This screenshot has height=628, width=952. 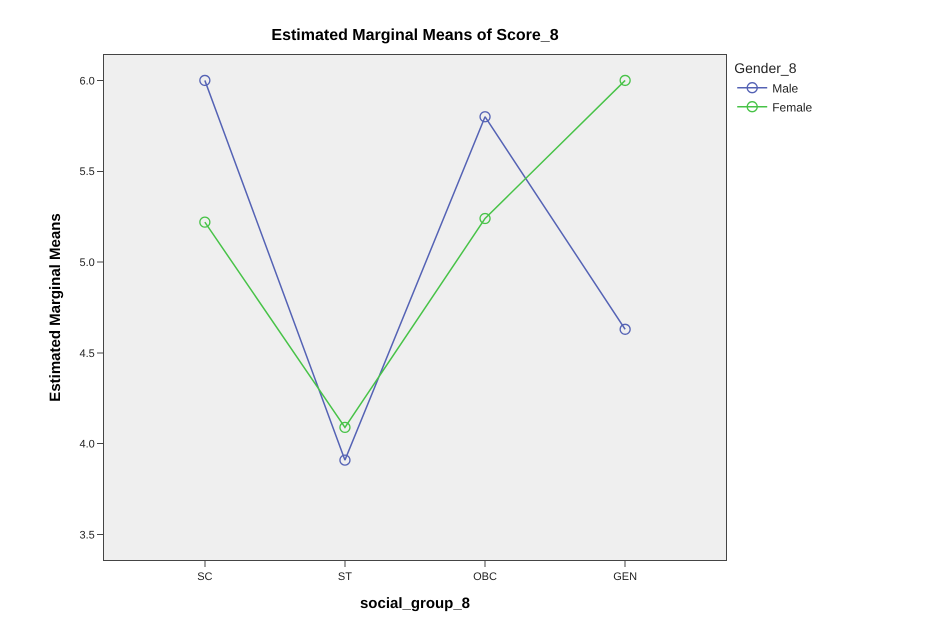 I want to click on y-tick-label: 4.0, so click(x=87, y=444).